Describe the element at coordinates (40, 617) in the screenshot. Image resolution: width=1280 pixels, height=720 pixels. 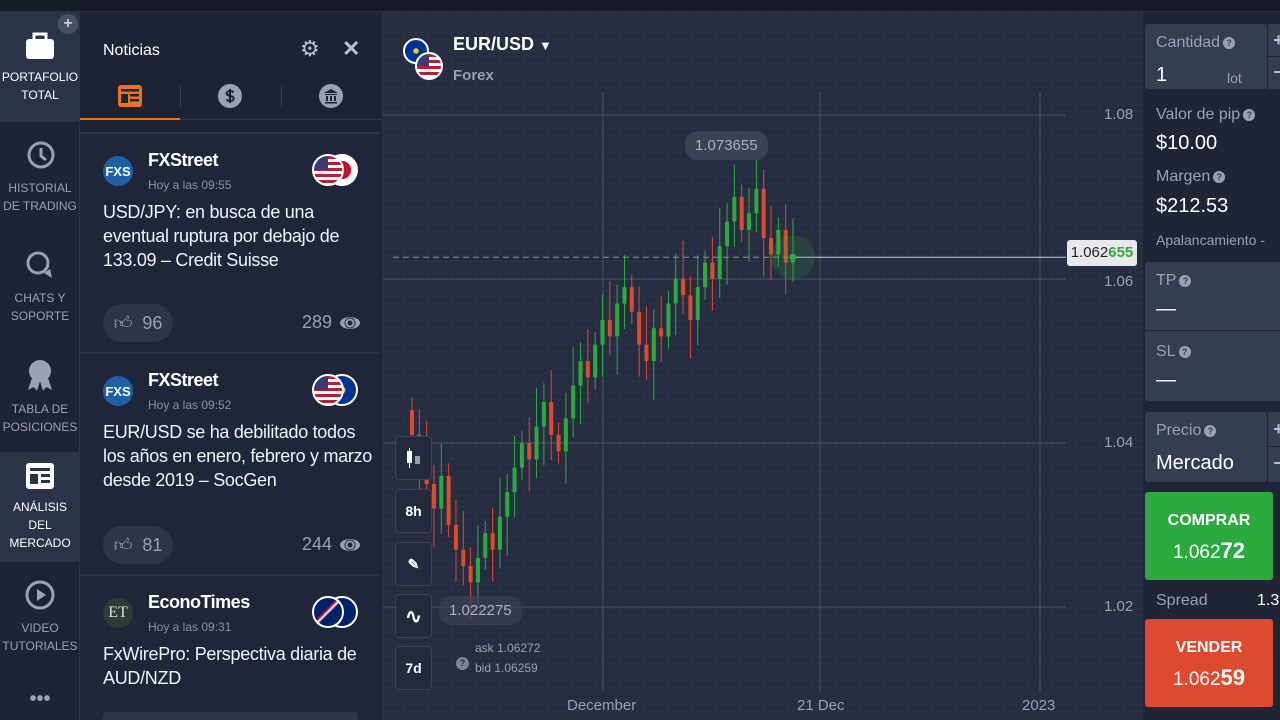
I see `sidebar-item-tutorials: VIDEO TUTORIALES` at that location.